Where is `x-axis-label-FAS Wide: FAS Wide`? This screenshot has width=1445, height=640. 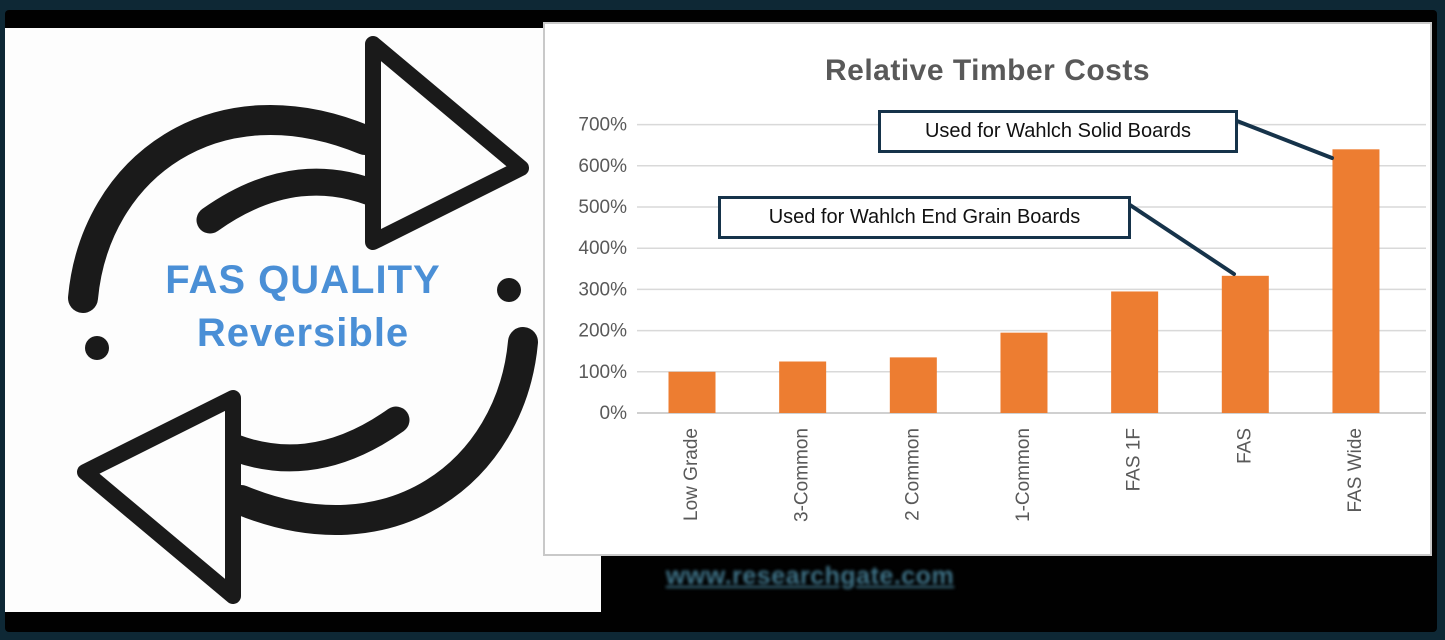
x-axis-label-FAS Wide: FAS Wide is located at coordinates (1355, 470).